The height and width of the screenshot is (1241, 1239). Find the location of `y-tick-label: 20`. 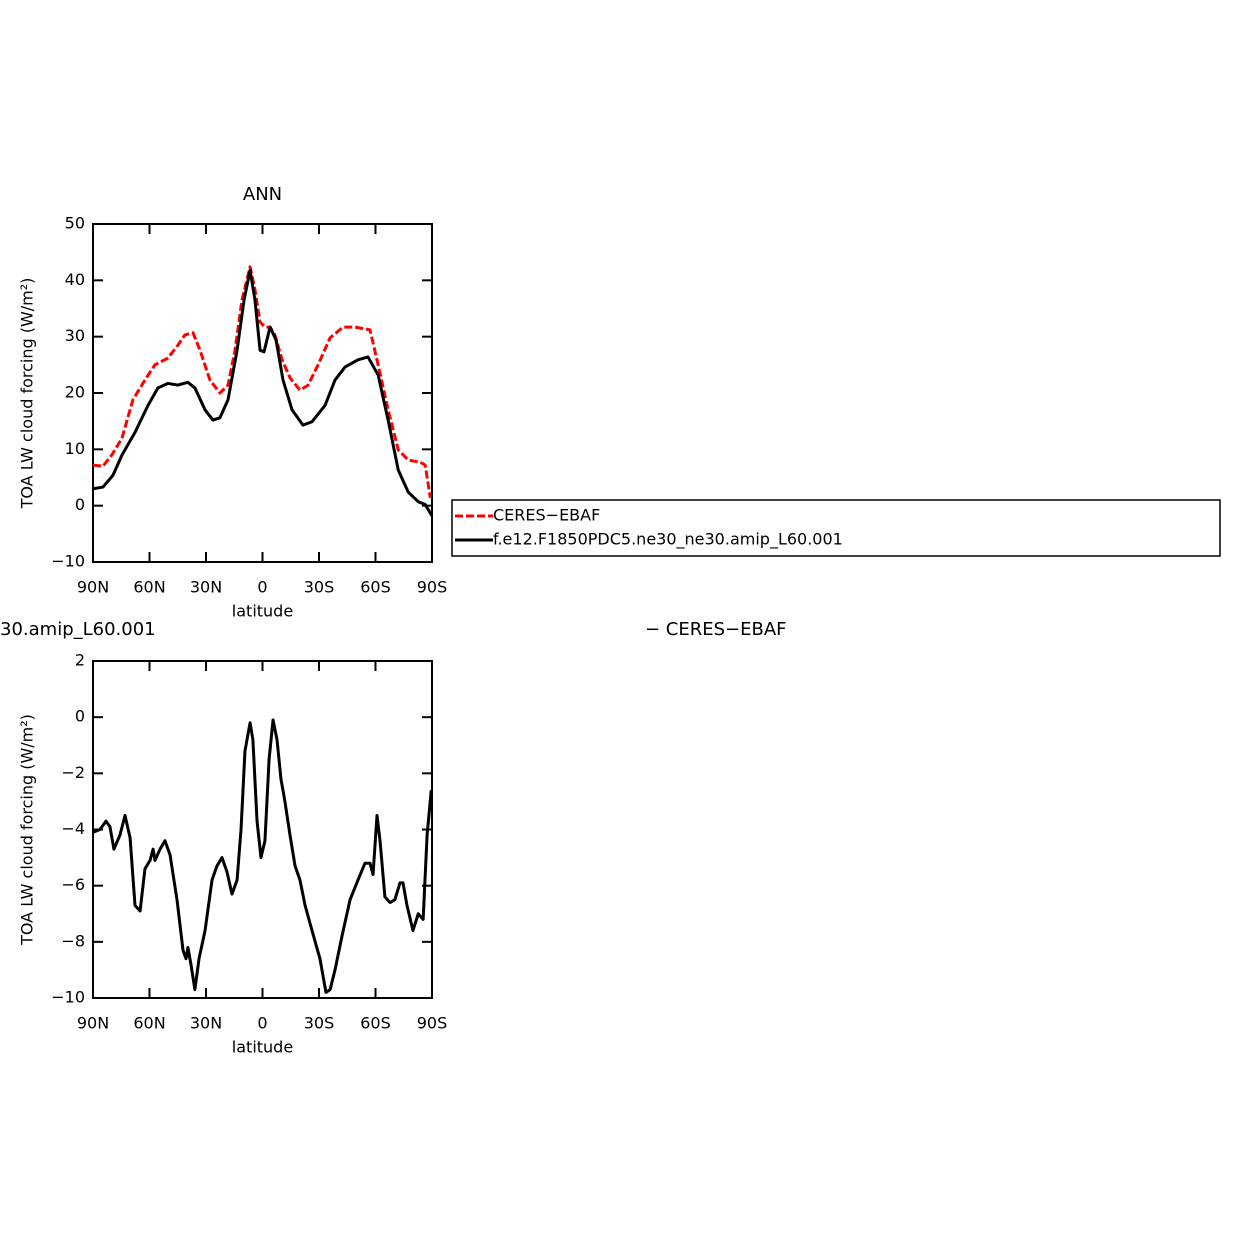

y-tick-label: 20 is located at coordinates (75, 392).